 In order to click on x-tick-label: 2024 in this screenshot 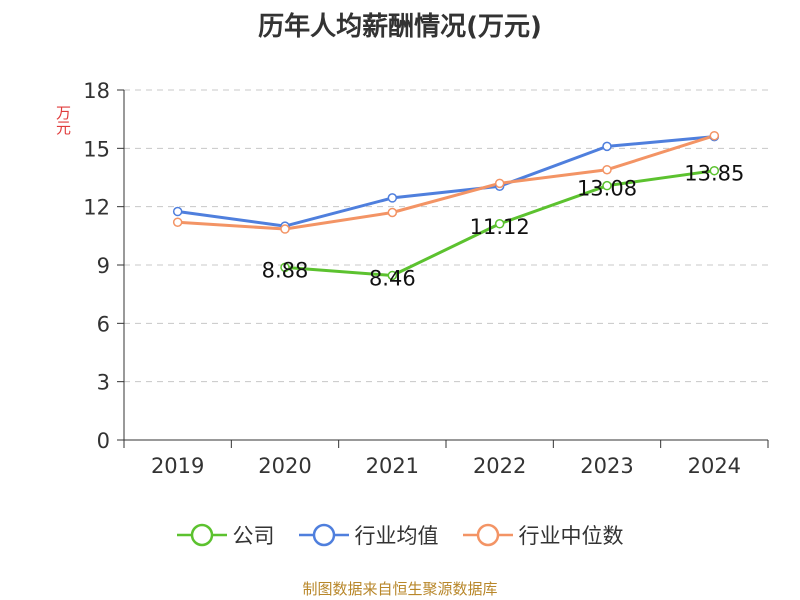, I will do `click(714, 466)`.